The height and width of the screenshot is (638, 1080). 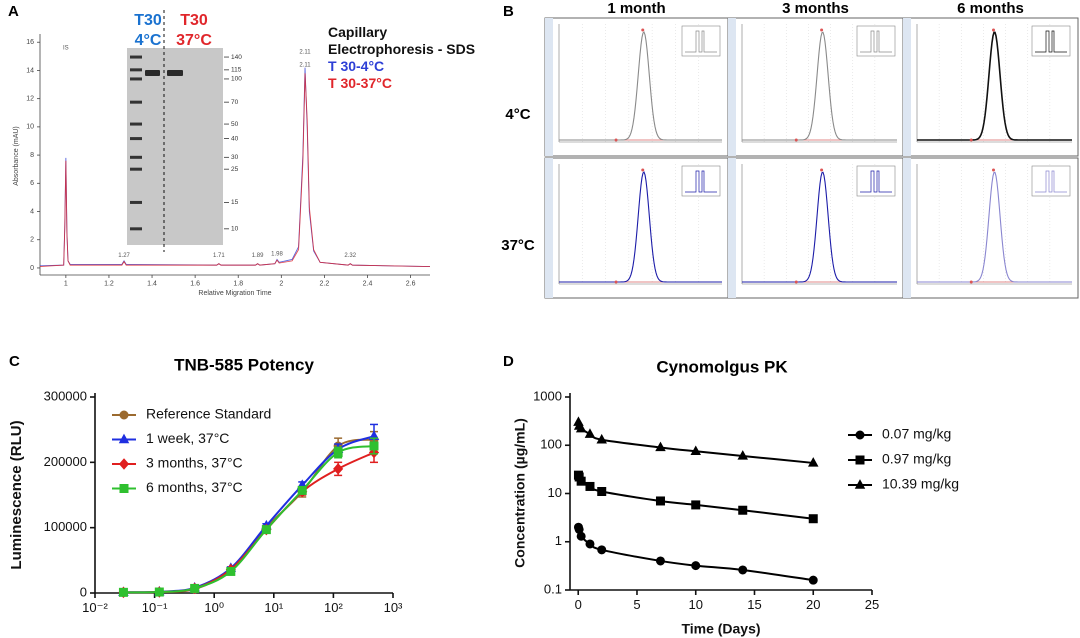 What do you see at coordinates (65, 526) in the screenshot?
I see `y-tick-label: 100000` at bounding box center [65, 526].